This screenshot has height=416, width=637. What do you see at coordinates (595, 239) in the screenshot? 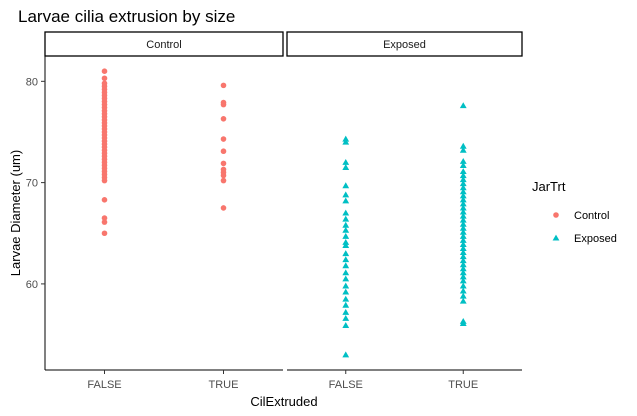
I see `legend-label-exposed: Exposed` at bounding box center [595, 239].